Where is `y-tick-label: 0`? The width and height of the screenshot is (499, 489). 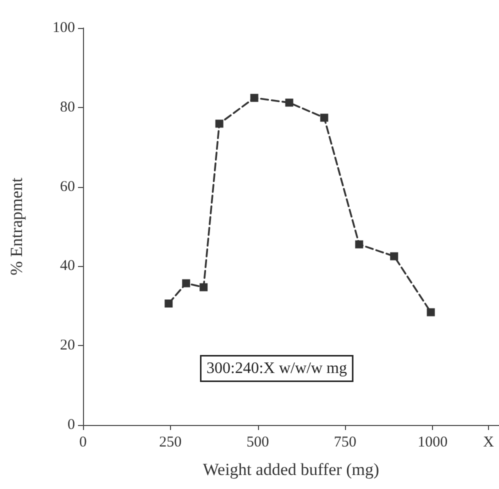
y-tick-label: 0 is located at coordinates (71, 425).